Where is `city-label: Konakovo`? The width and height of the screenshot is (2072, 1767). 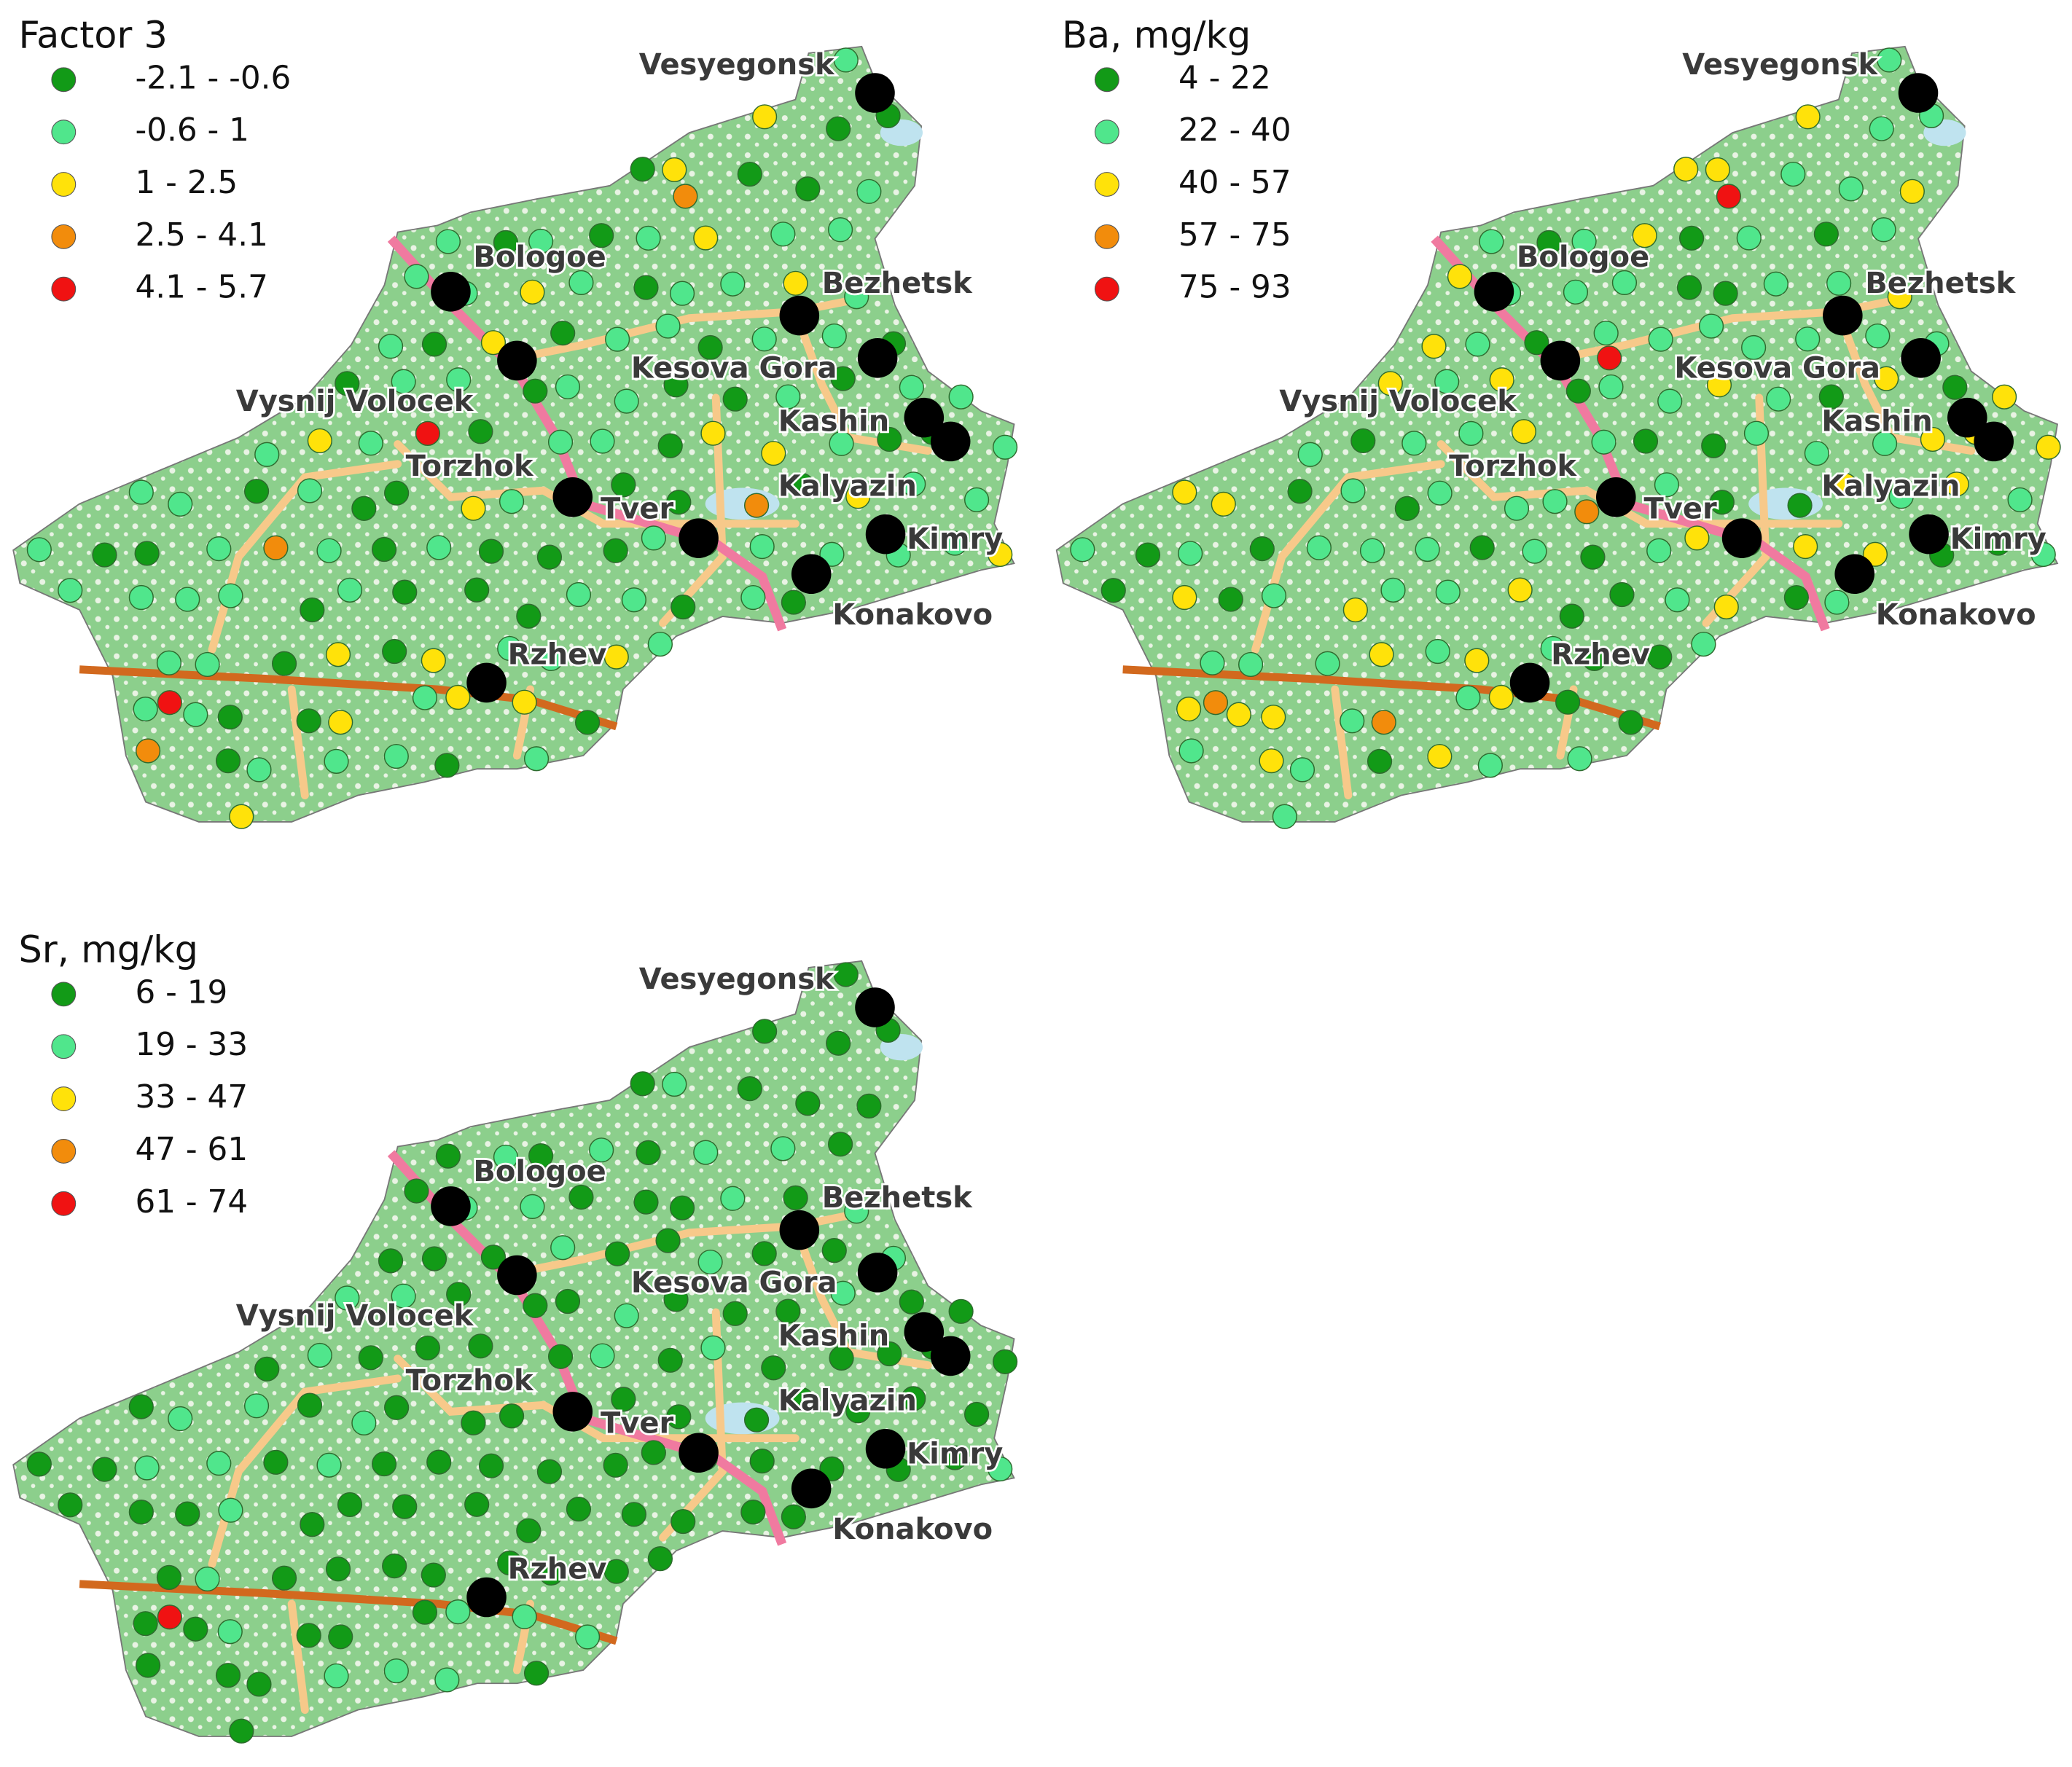
city-label: Konakovo is located at coordinates (912, 615).